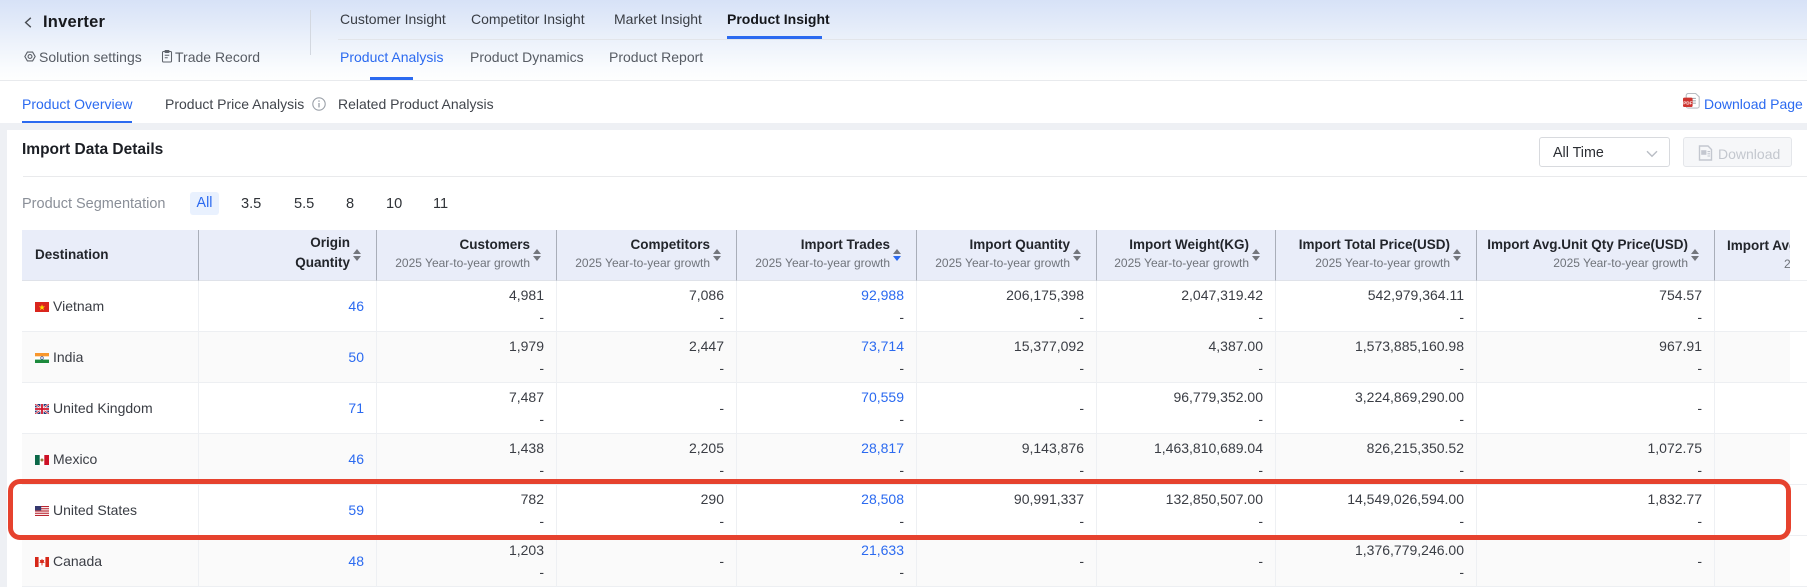 This screenshot has height=587, width=1807. What do you see at coordinates (1687, 102) in the screenshot?
I see `svg-text: PDF` at bounding box center [1687, 102].